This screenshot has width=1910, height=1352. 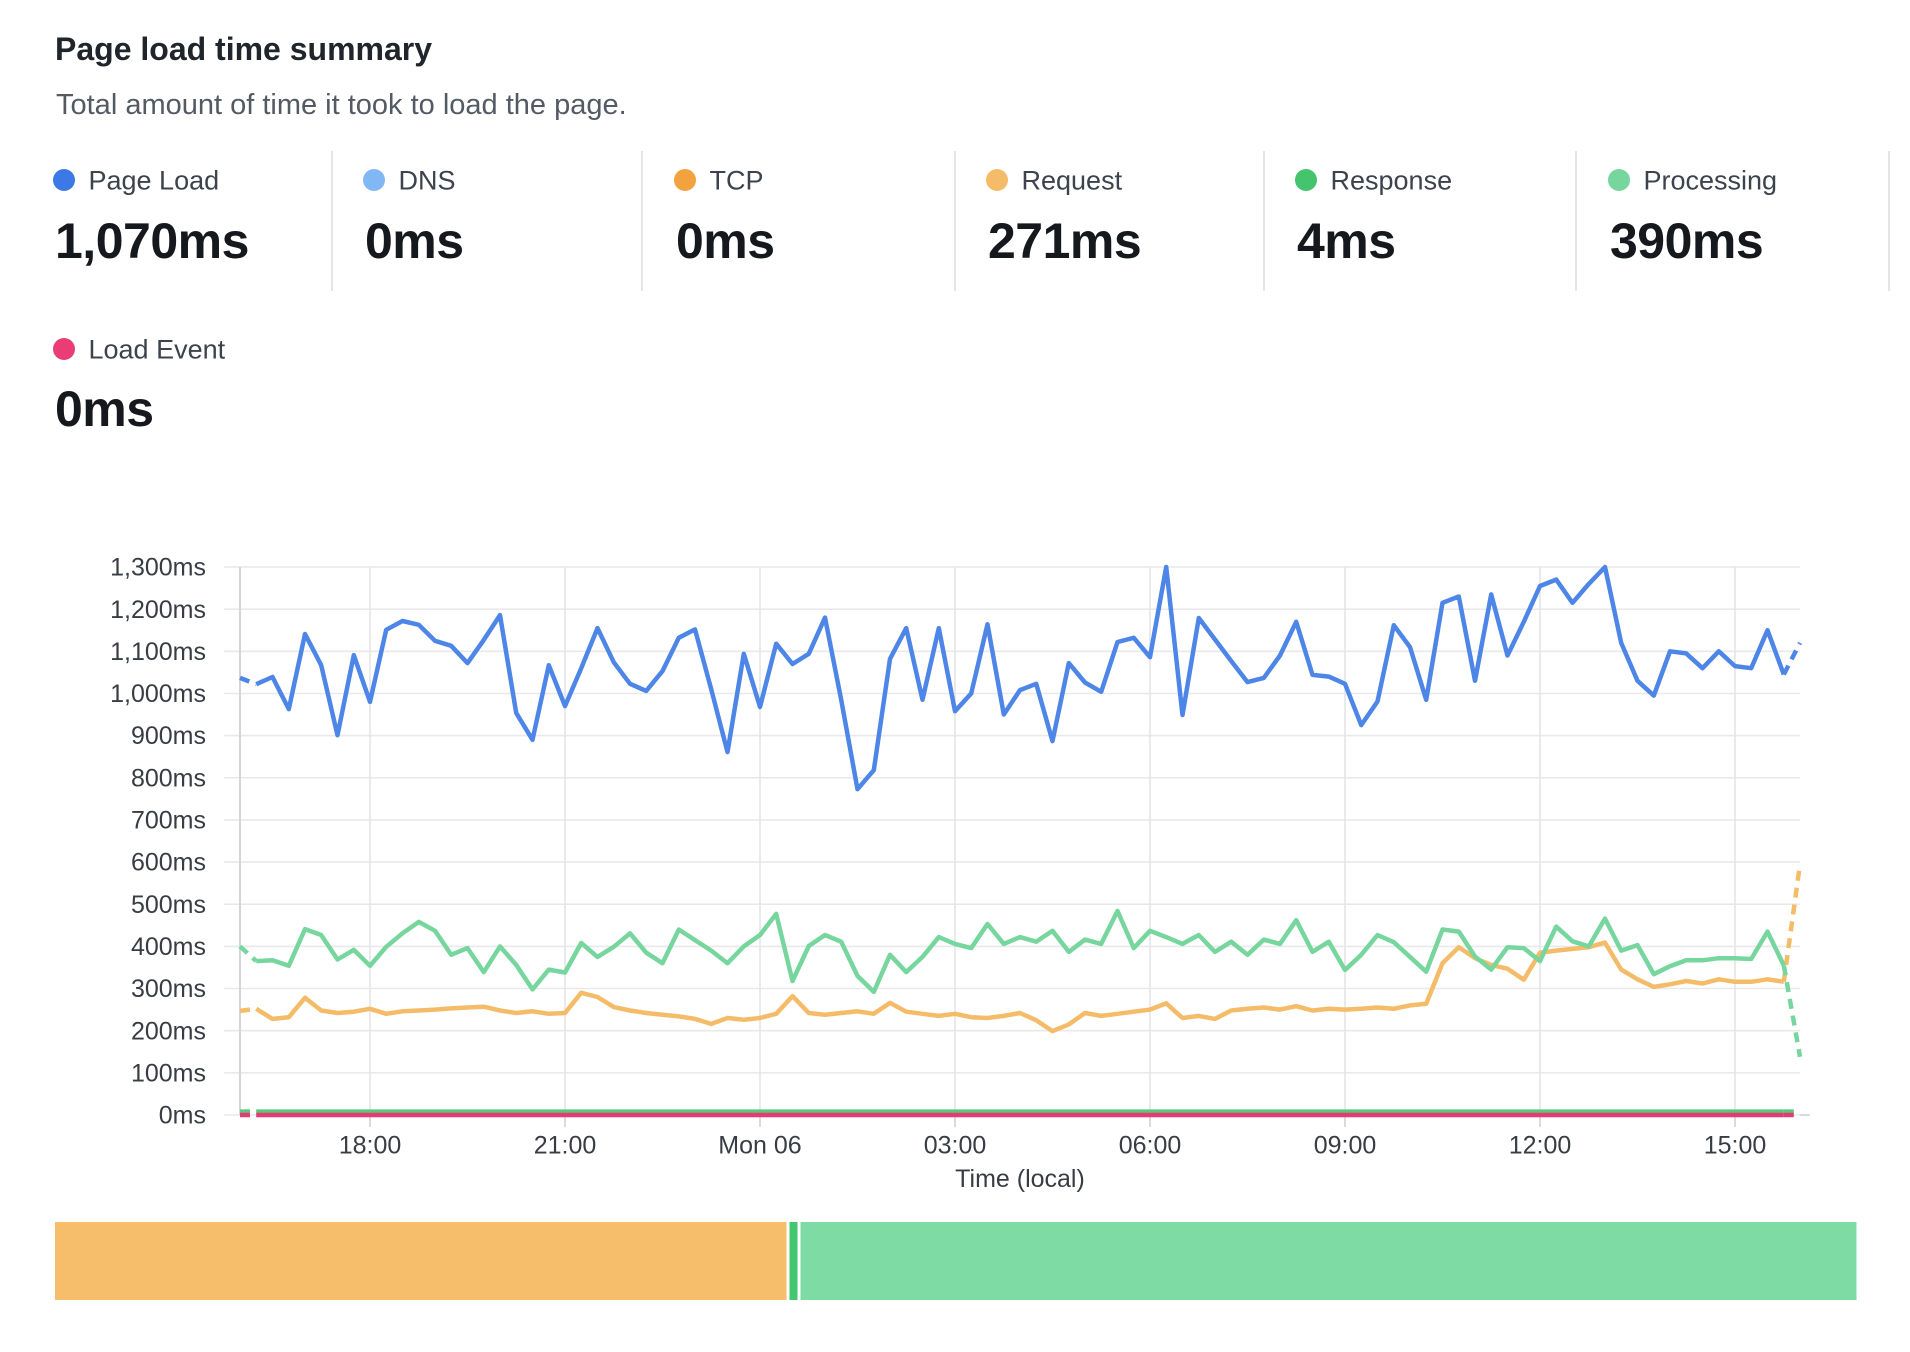 What do you see at coordinates (158, 568) in the screenshot?
I see `svg-text: 1,300ms` at bounding box center [158, 568].